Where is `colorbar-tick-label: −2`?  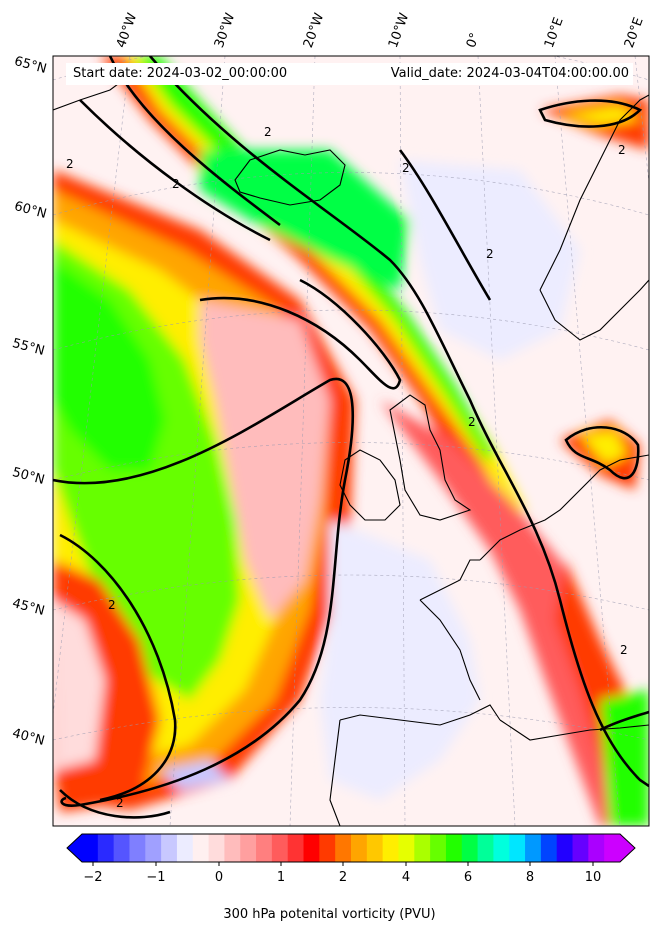 colorbar-tick-label: −2 is located at coordinates (93, 877).